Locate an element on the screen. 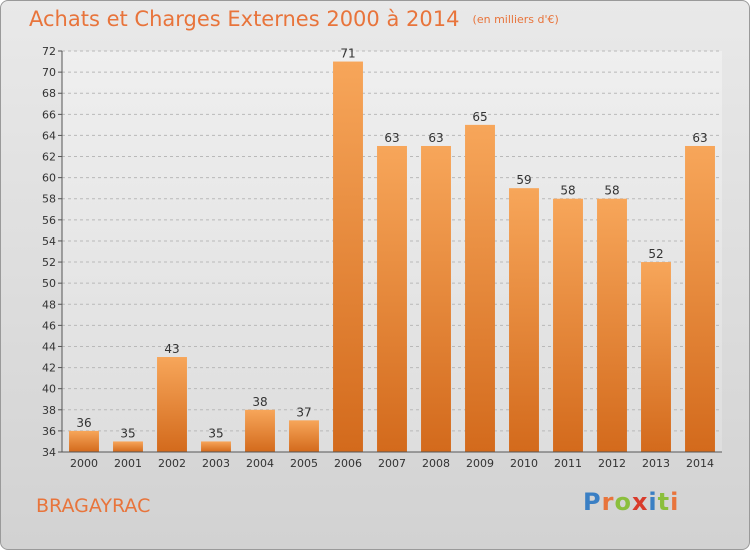 Image resolution: width=750 pixels, height=550 pixels. y-tick-label: 58 is located at coordinates (49, 199).